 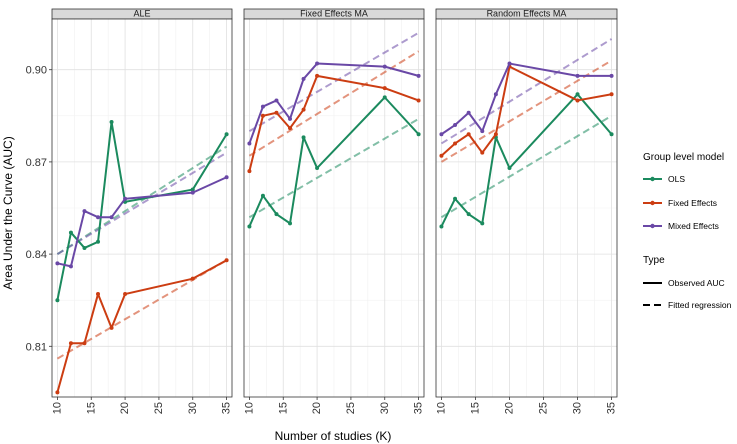 What do you see at coordinates (334, 405) in the screenshot?
I see `x-axis-fixed-effects-ma: 10 15 20 25 30 35` at bounding box center [334, 405].